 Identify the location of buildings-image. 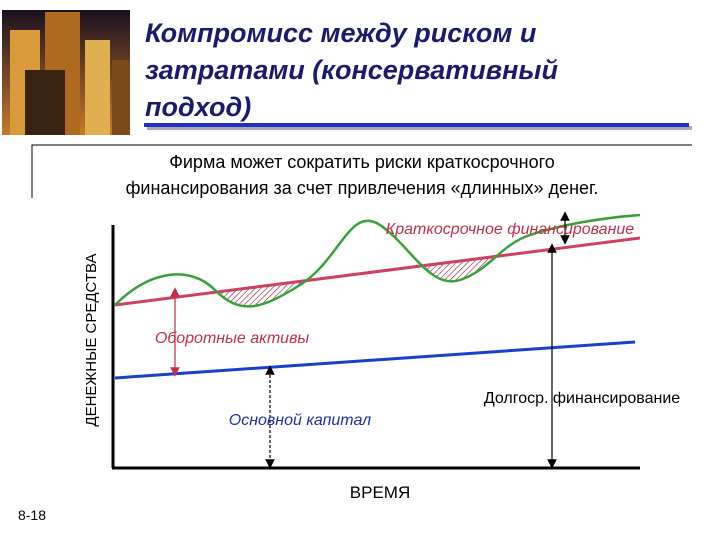
(66, 72).